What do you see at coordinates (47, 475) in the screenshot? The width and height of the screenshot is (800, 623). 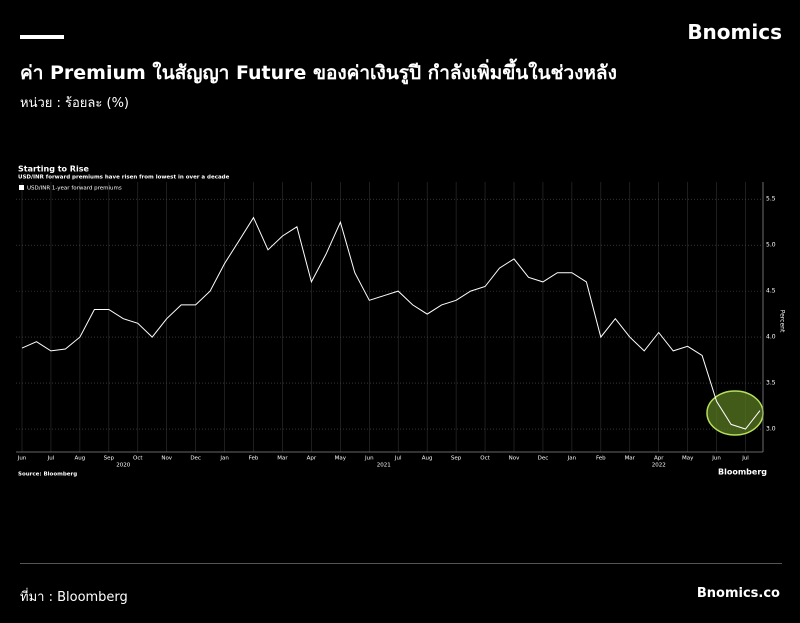 I see `chart-source: Source: Bloomberg` at bounding box center [47, 475].